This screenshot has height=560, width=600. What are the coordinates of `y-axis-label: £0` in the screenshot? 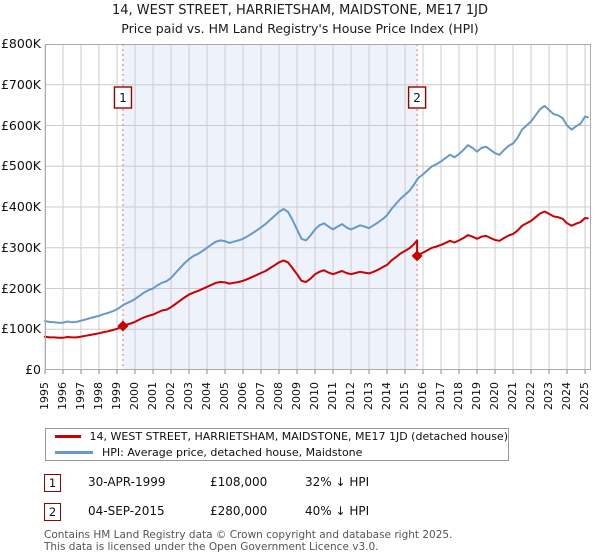 It's located at (33, 369).